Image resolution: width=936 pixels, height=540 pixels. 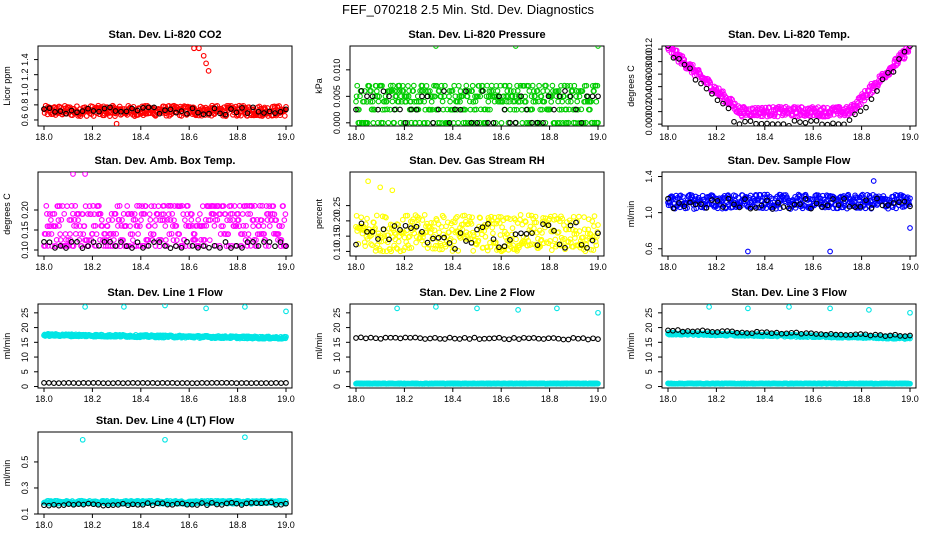 I want to click on y-tick-label: 0.6, so click(x=25, y=120).